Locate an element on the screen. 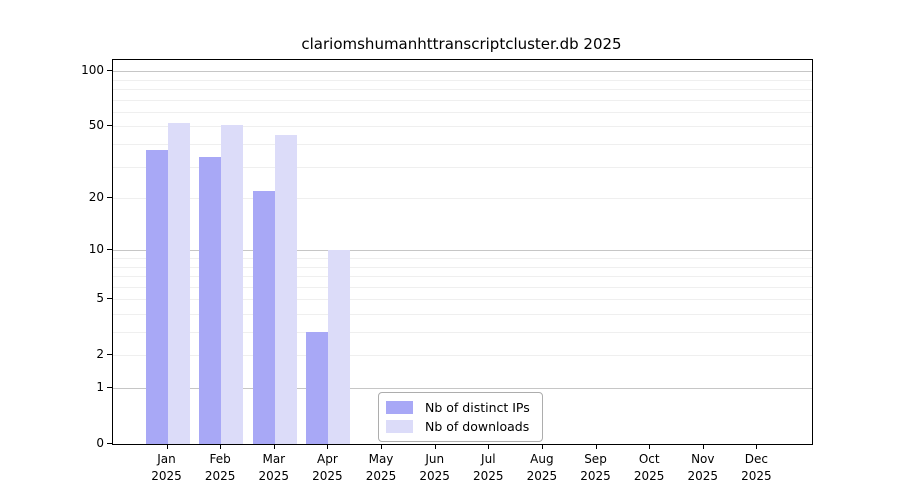  y-tick-label: 50 is located at coordinates (96, 125).